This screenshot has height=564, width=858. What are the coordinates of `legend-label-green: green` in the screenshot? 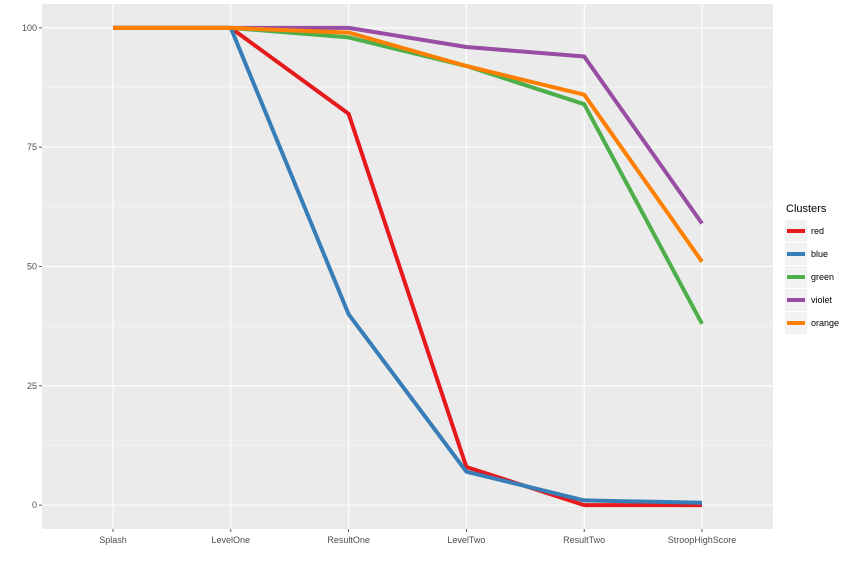 It's located at (822, 277).